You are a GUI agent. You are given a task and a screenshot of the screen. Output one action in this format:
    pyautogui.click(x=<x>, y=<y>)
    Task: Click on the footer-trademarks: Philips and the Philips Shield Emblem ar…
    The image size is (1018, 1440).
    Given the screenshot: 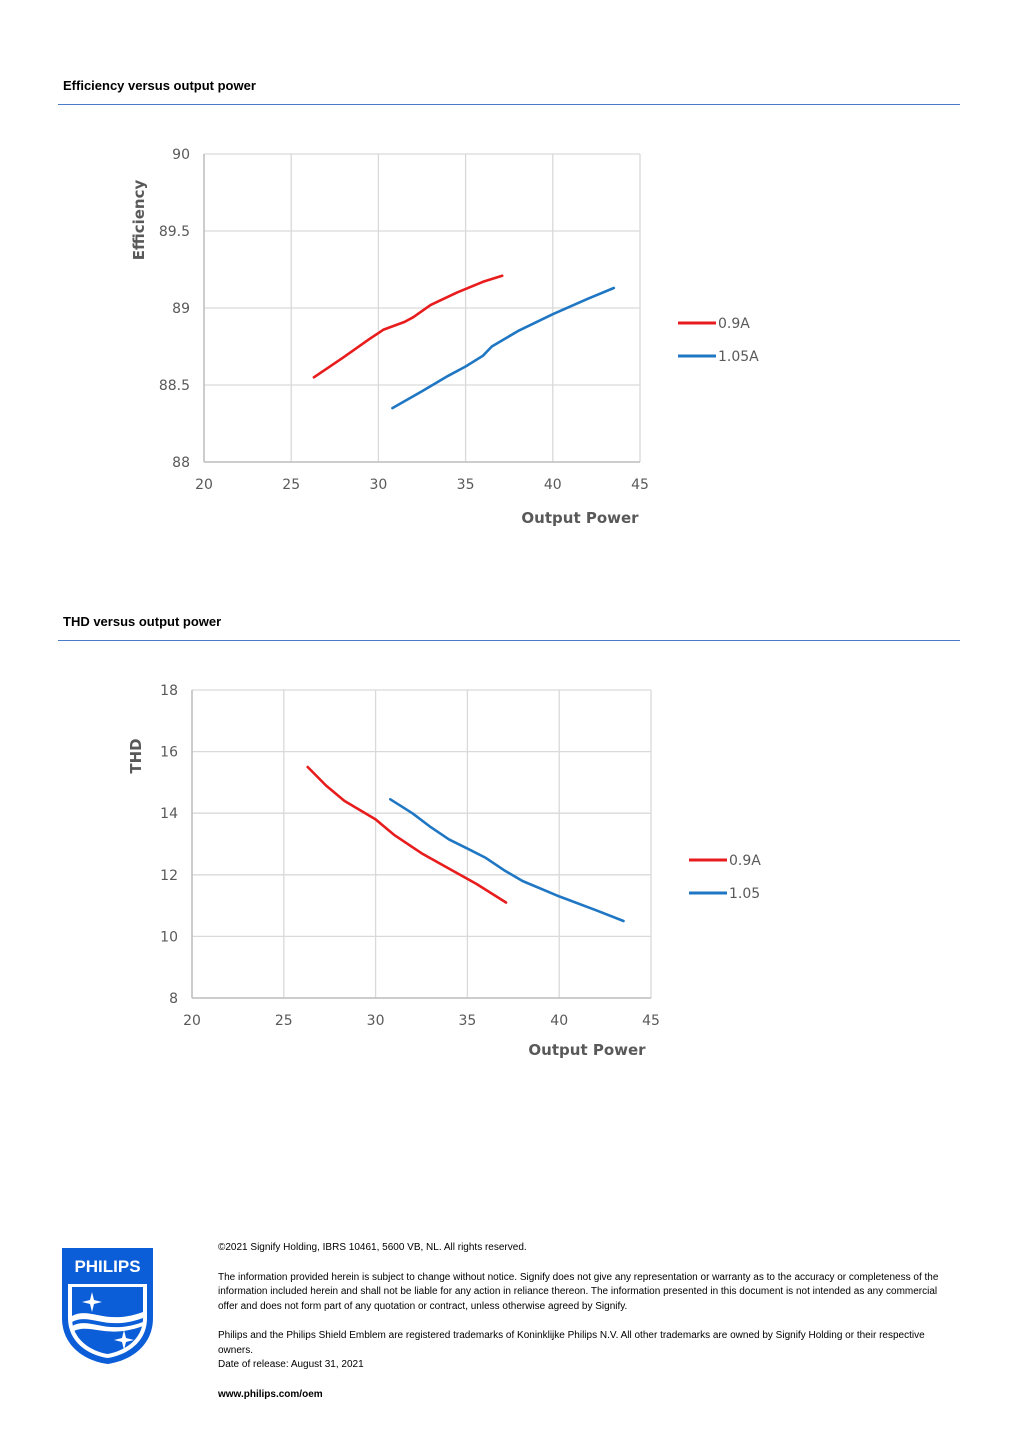 What is the action you would take?
    pyautogui.click(x=571, y=1343)
    